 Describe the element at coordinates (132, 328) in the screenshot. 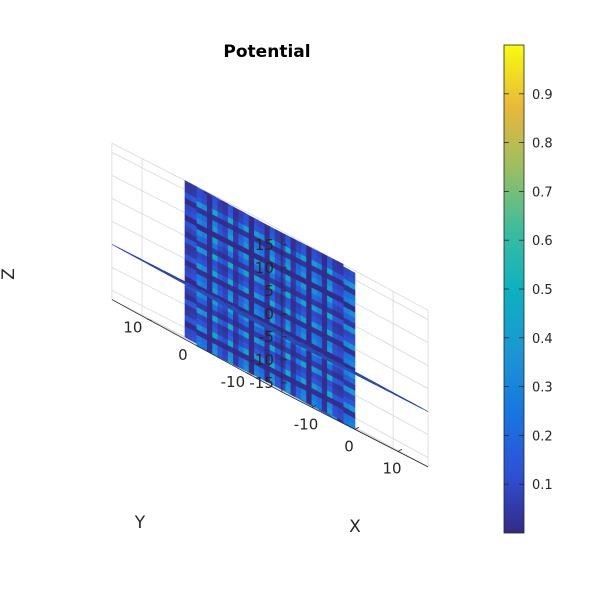

I see `y-tick-label: 10` at that location.